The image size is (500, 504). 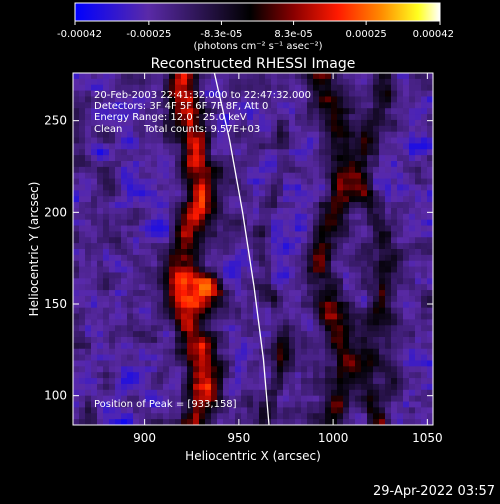 I want to click on solar-limb-line, so click(x=241, y=249).